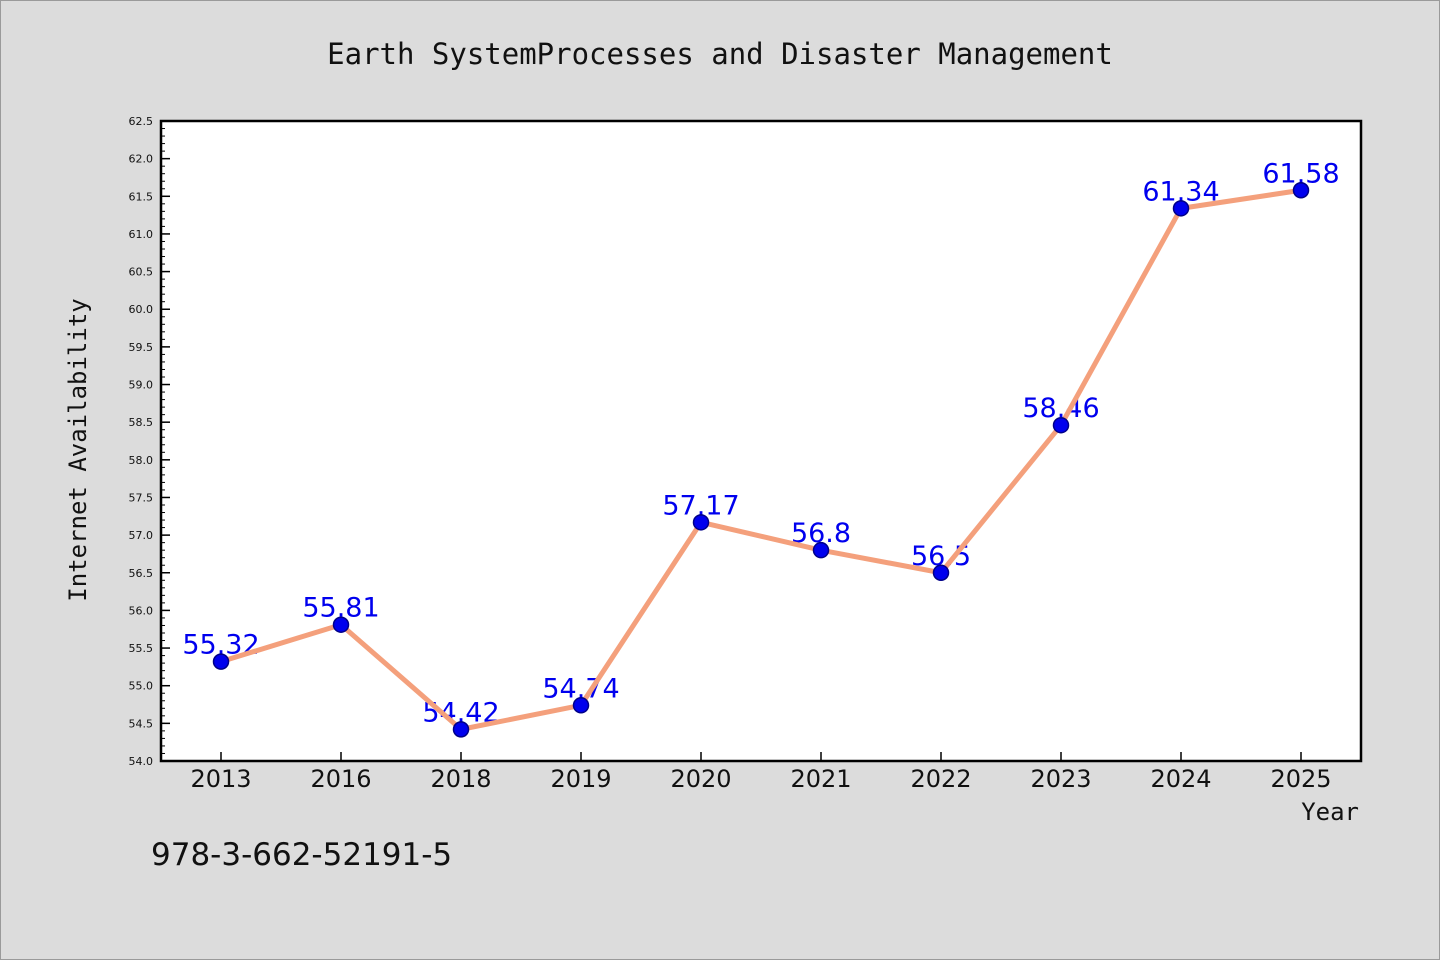 This screenshot has width=1440, height=960. Describe the element at coordinates (141, 422) in the screenshot. I see `y-tick-label: 58.5` at that location.